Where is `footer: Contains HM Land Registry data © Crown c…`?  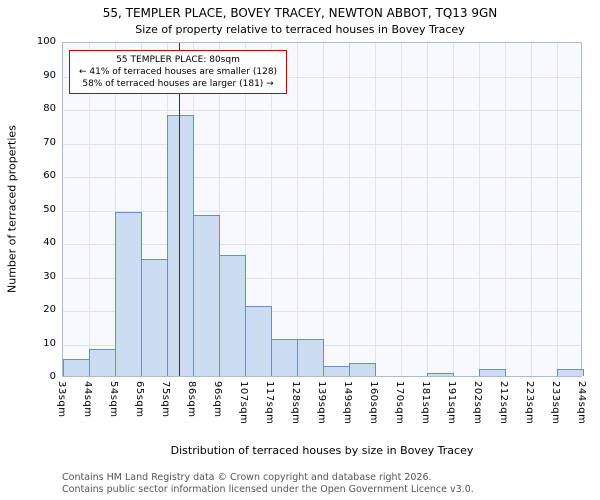
footer: Contains HM Land Registry data © Crown c… is located at coordinates (268, 483).